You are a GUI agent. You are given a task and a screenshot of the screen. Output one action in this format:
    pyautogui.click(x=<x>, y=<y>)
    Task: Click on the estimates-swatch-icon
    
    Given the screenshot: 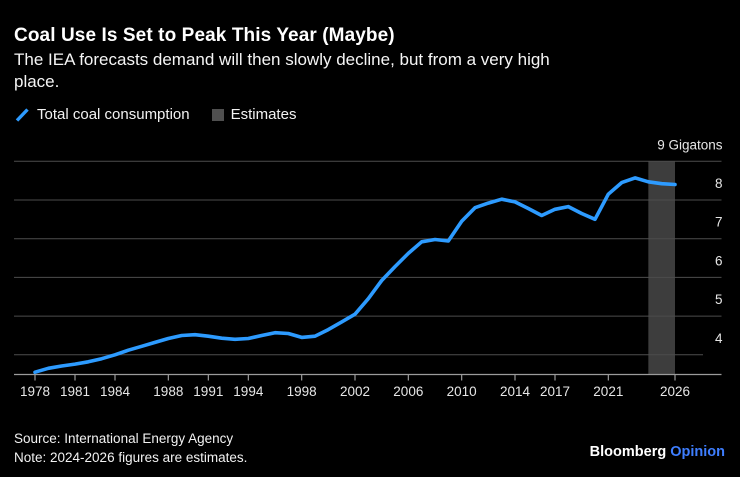 What is the action you would take?
    pyautogui.click(x=217, y=114)
    